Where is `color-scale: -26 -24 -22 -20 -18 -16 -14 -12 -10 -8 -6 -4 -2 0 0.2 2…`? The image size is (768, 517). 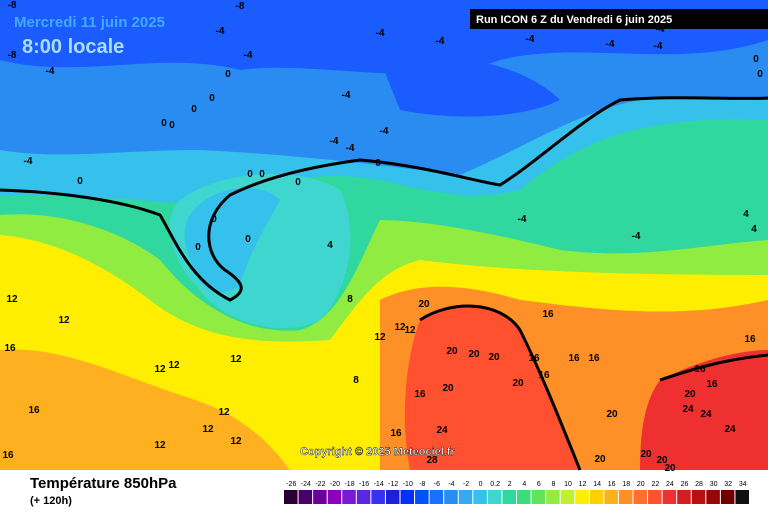 color-scale: -26 -24 -22 -20 -18 -16 -14 -12 -10 -8 -6 -4 -2 0 0.2 2… is located at coordinates (516, 492).